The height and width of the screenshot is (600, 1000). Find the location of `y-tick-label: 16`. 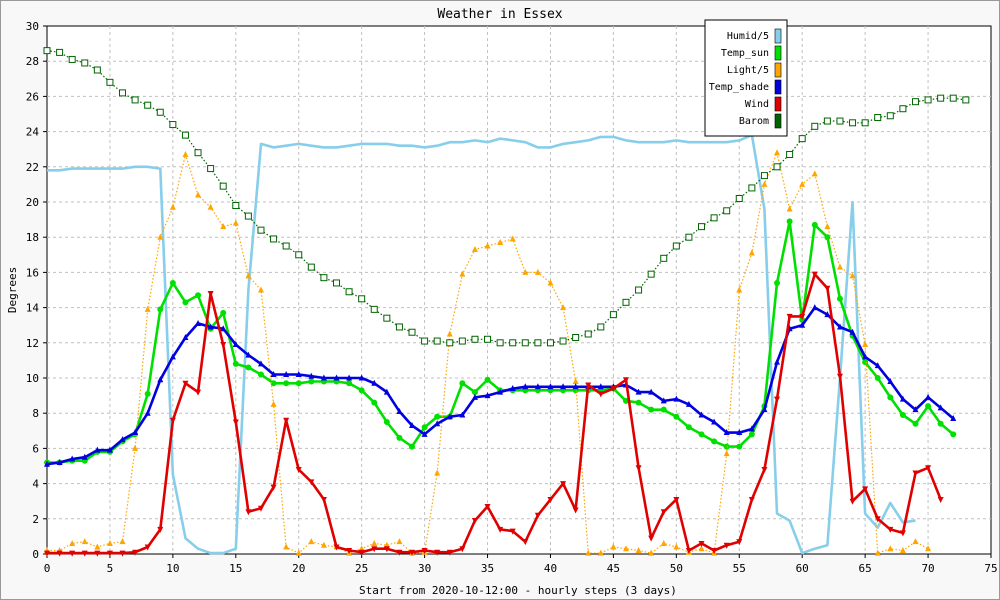

y-tick-label: 16 is located at coordinates (32, 272).